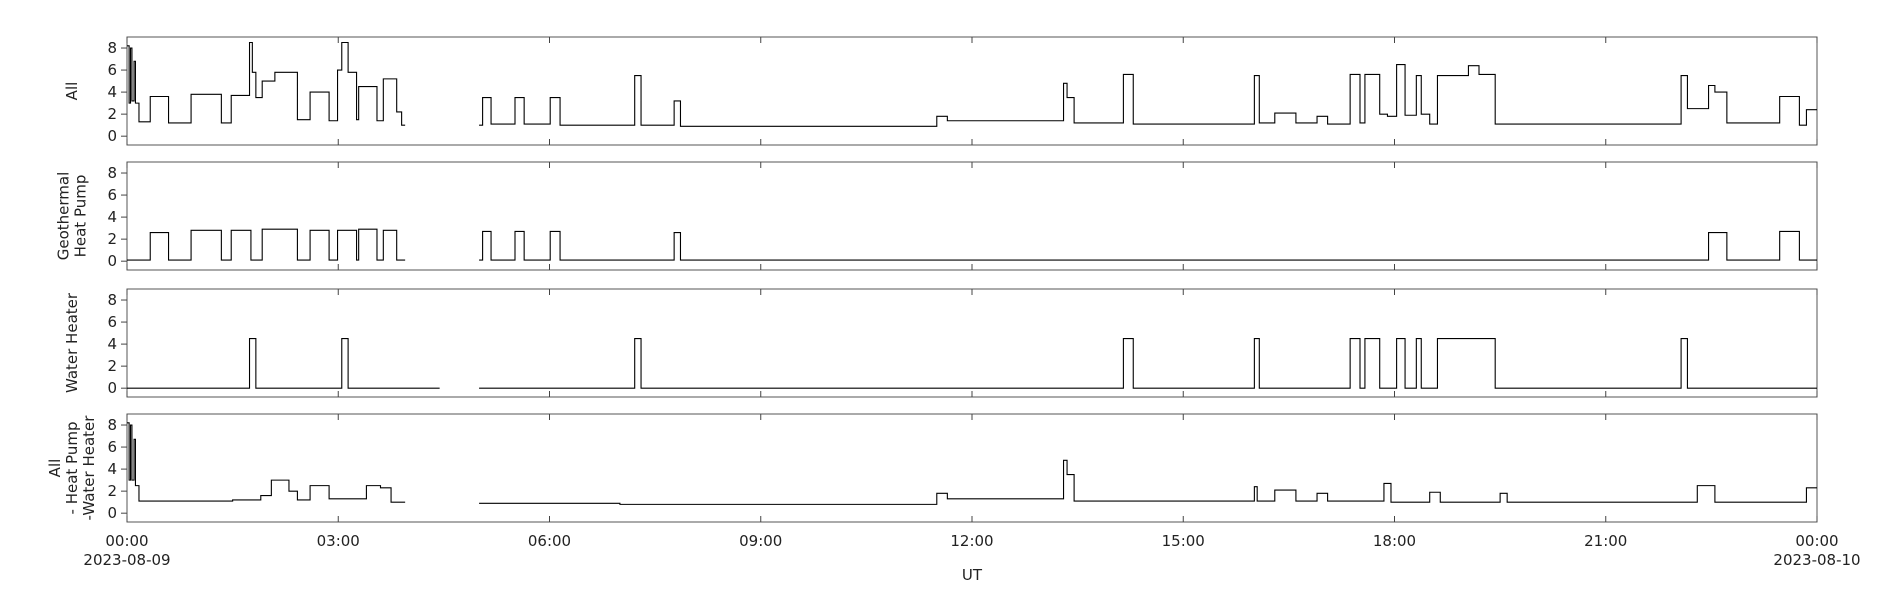 The height and width of the screenshot is (607, 1903). Describe the element at coordinates (64, 216) in the screenshot. I see `y-axis-label: Geothermal` at that location.